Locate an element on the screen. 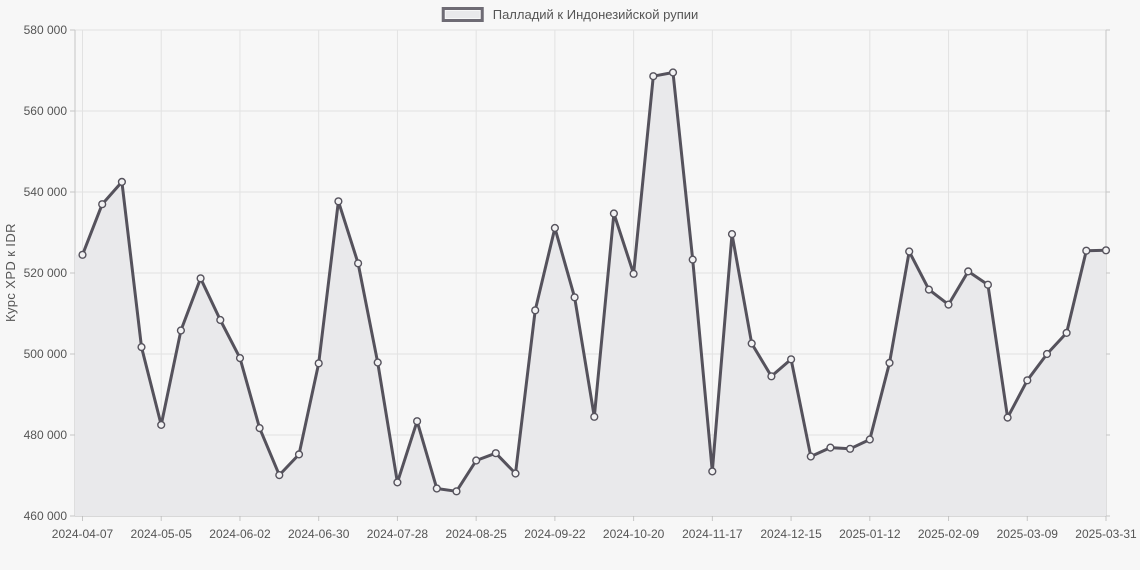 The height and width of the screenshot is (570, 1140). x-tick-label: 2024-11-17 is located at coordinates (712, 534).